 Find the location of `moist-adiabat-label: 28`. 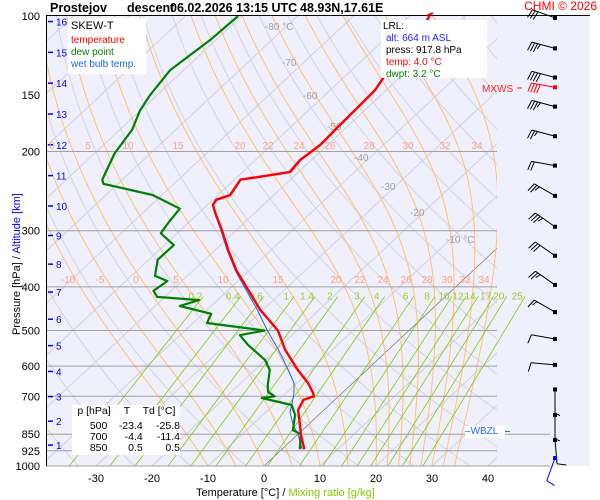

moist-adiabat-label: 28 is located at coordinates (369, 146).